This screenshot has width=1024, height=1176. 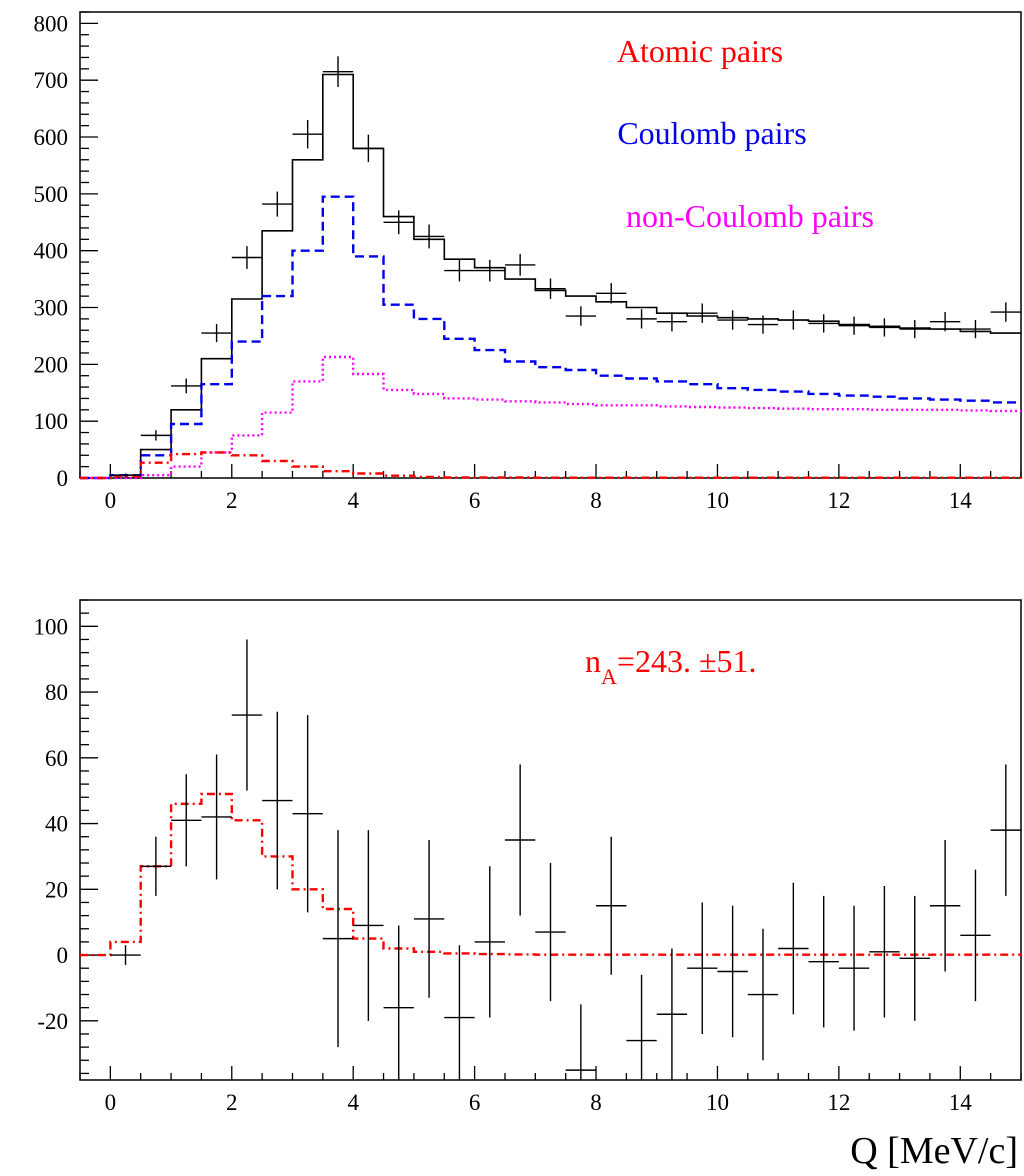 What do you see at coordinates (838, 500) in the screenshot?
I see `top-x-tick-label: 12` at bounding box center [838, 500].